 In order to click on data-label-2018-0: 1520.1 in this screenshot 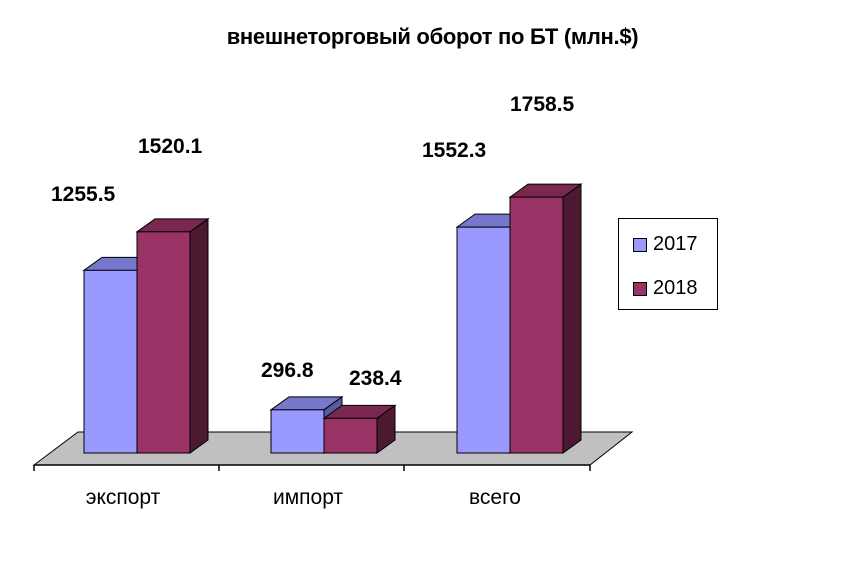, I will do `click(170, 146)`.